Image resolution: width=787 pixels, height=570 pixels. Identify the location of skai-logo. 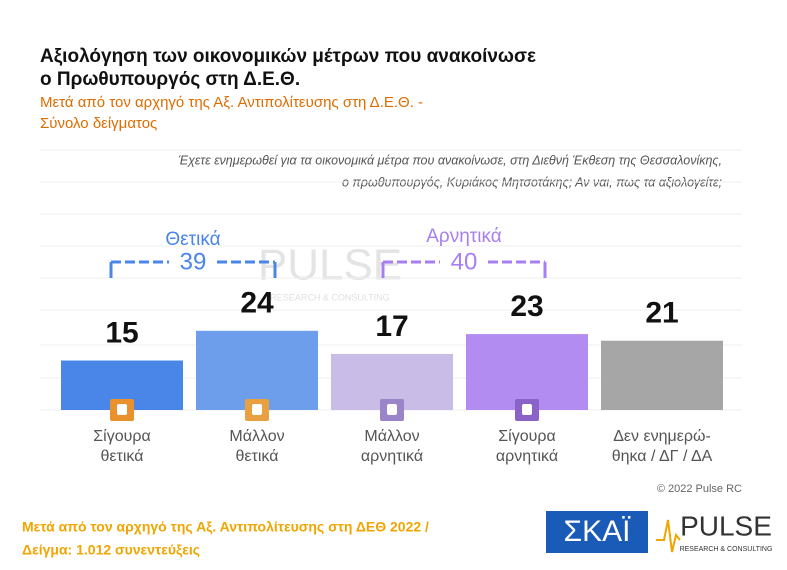
(597, 532).